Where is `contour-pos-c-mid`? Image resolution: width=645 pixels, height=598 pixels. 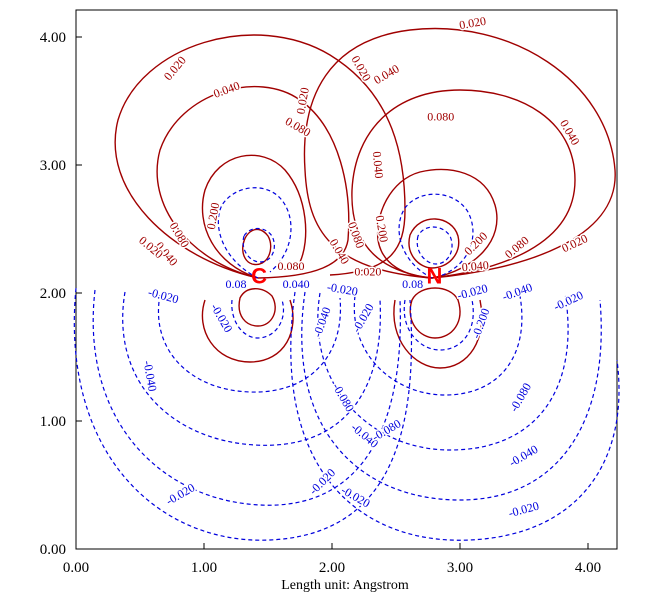 contour-pos-c-mid is located at coordinates (253, 182).